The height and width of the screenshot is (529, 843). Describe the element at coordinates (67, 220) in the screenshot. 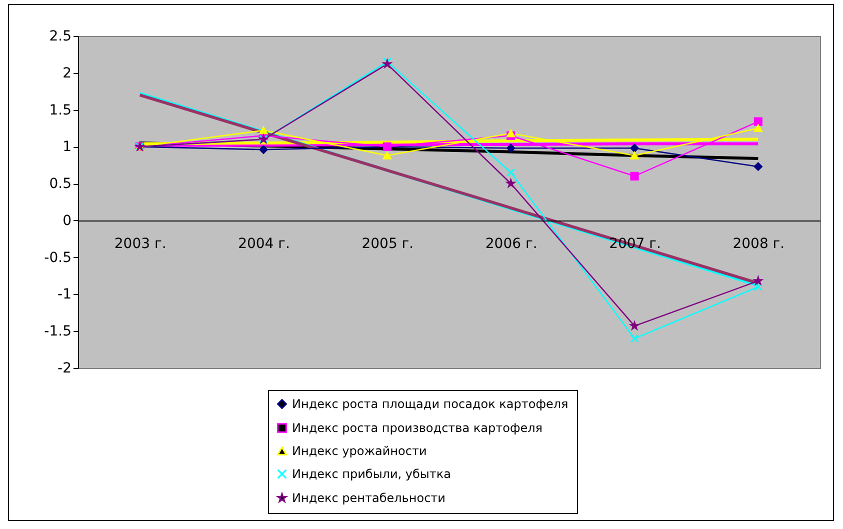

I see `y-tick-label: 0` at that location.